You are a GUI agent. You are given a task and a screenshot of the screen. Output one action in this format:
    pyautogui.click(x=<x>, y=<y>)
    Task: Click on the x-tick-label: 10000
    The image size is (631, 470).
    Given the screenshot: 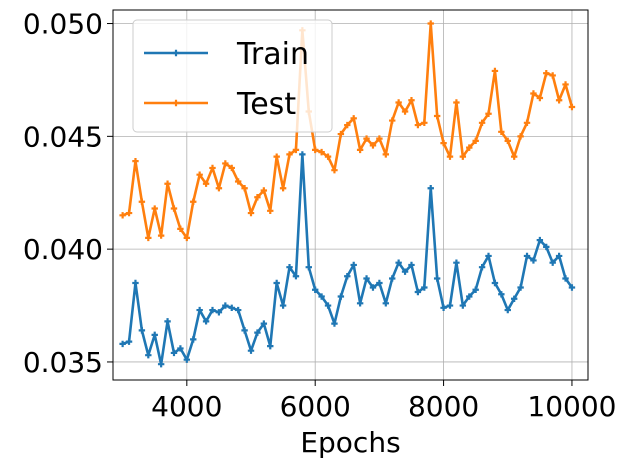 What is the action you would take?
    pyautogui.click(x=571, y=406)
    